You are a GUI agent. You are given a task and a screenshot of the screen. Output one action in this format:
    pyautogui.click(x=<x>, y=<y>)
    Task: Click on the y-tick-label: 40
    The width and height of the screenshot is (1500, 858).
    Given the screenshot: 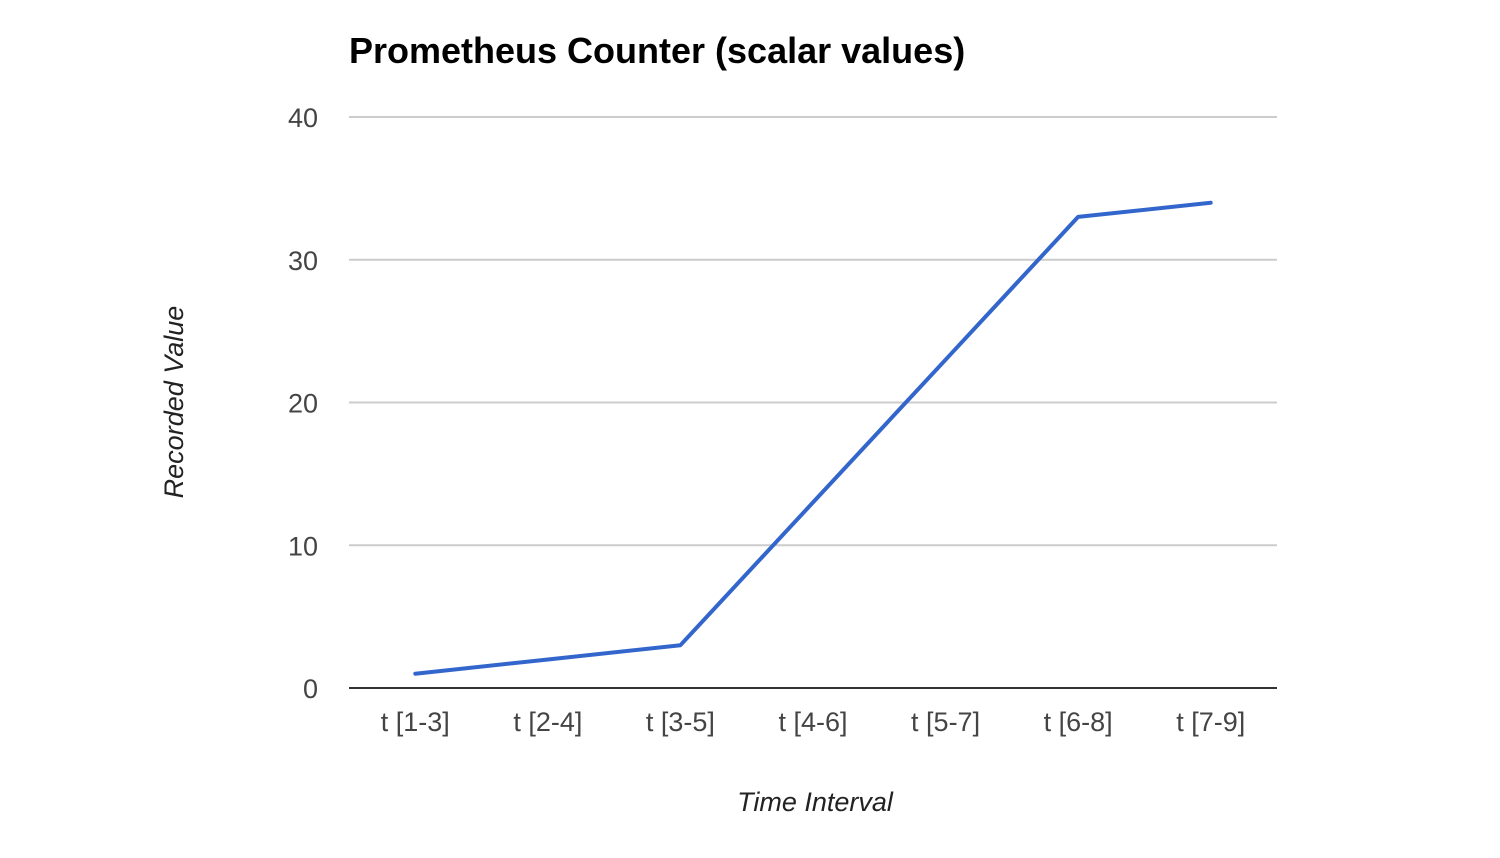 What is the action you would take?
    pyautogui.click(x=303, y=118)
    